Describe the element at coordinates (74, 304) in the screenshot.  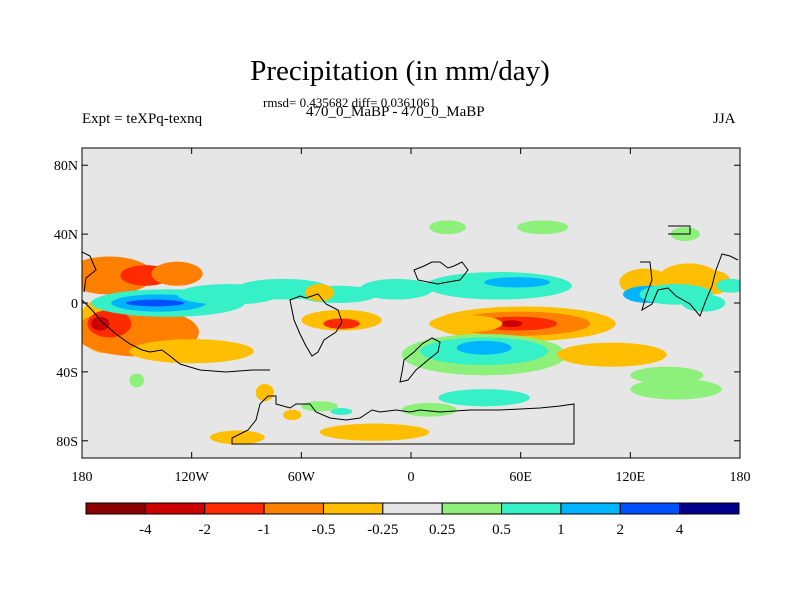
I see `y-tick-label-2: 0` at that location.